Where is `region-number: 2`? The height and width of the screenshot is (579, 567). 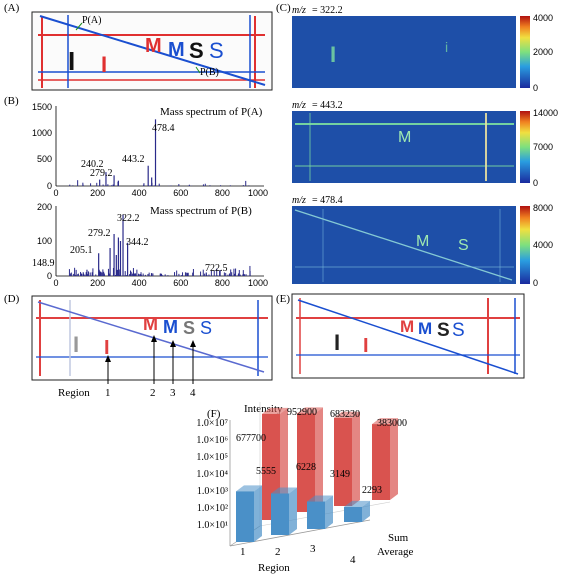 region-number: 2 is located at coordinates (153, 393).